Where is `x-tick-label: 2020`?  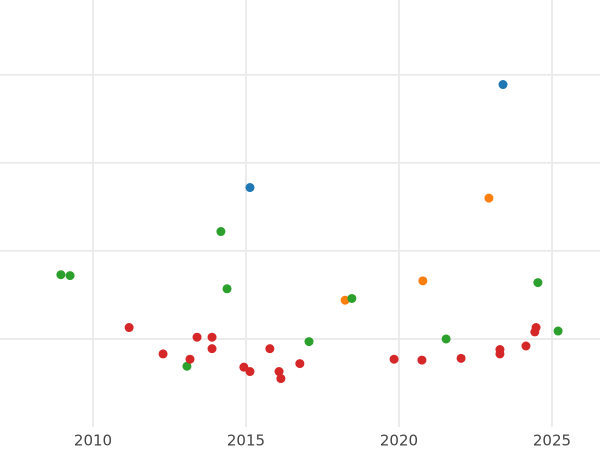
x-tick-label: 2020 is located at coordinates (399, 441).